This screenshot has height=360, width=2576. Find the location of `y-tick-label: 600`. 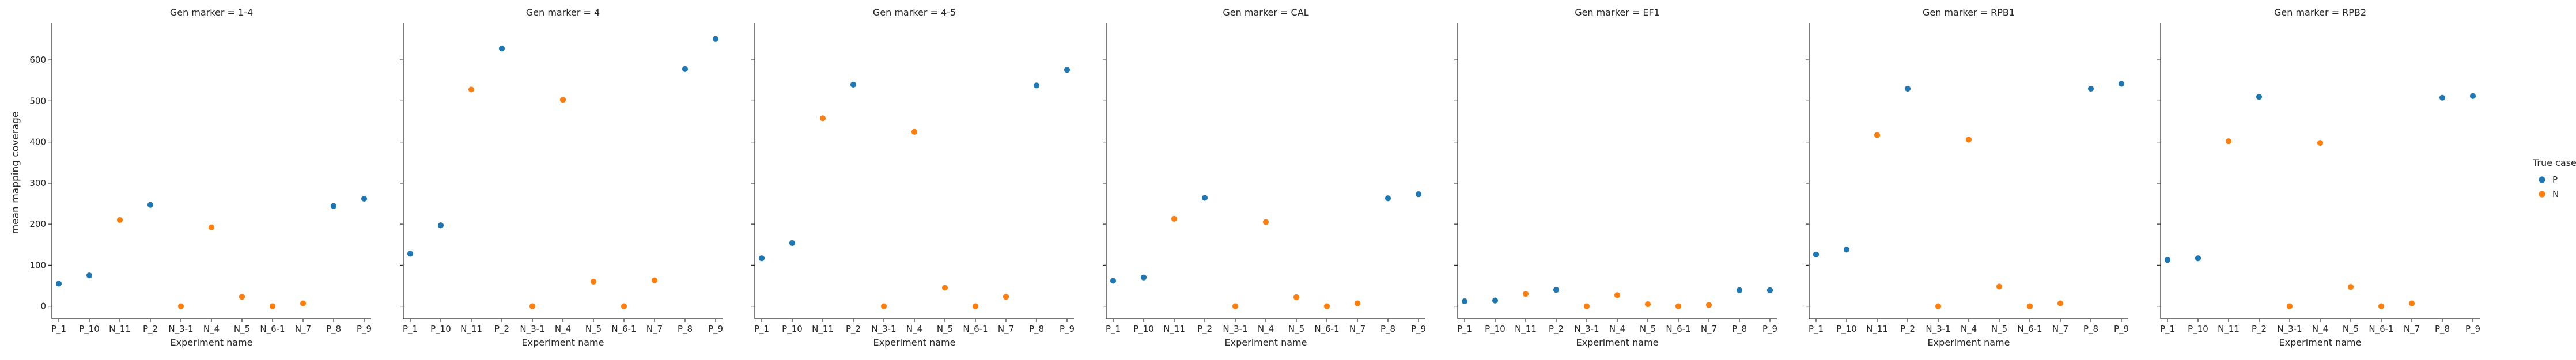

y-tick-label: 600 is located at coordinates (37, 60).